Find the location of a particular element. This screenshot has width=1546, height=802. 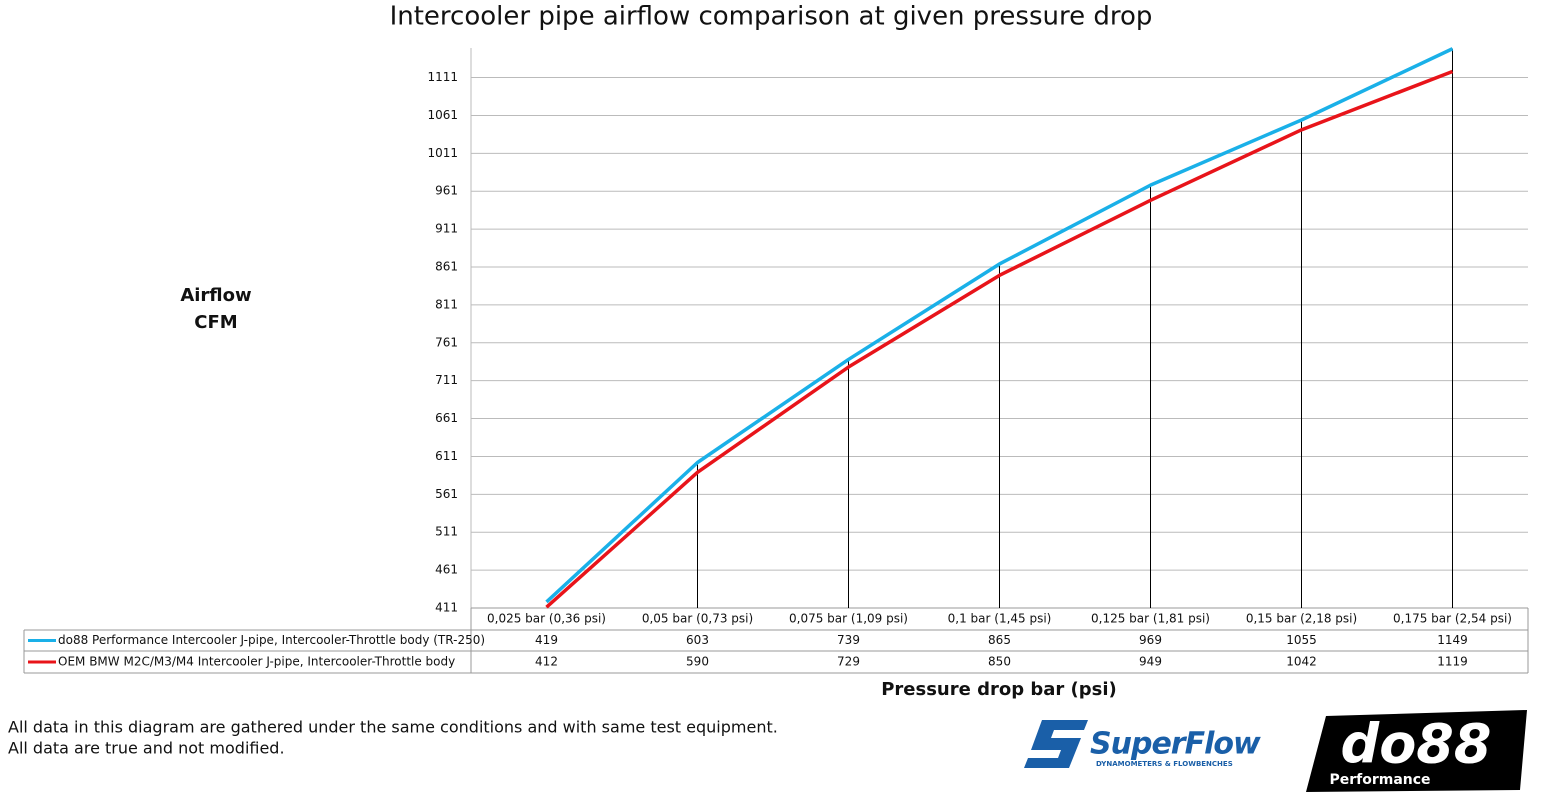

table-value: 865 is located at coordinates (999, 640).